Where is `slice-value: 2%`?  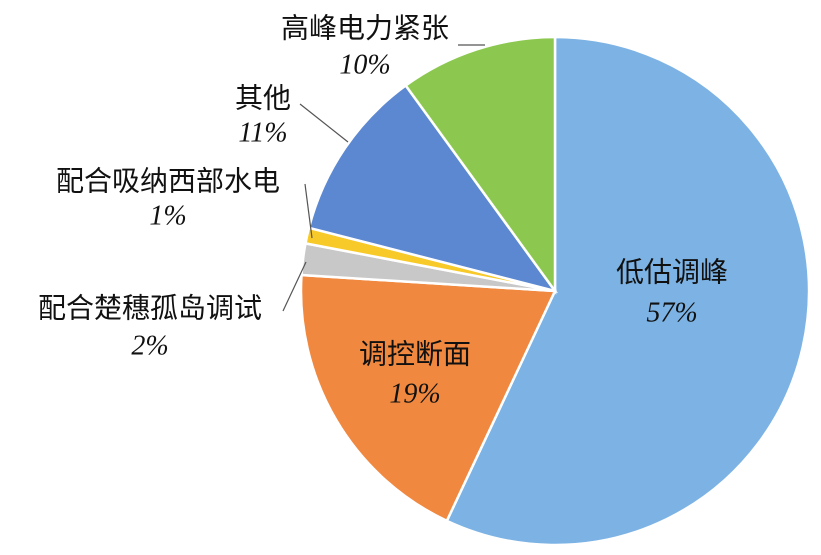 slice-value: 2% is located at coordinates (149, 345).